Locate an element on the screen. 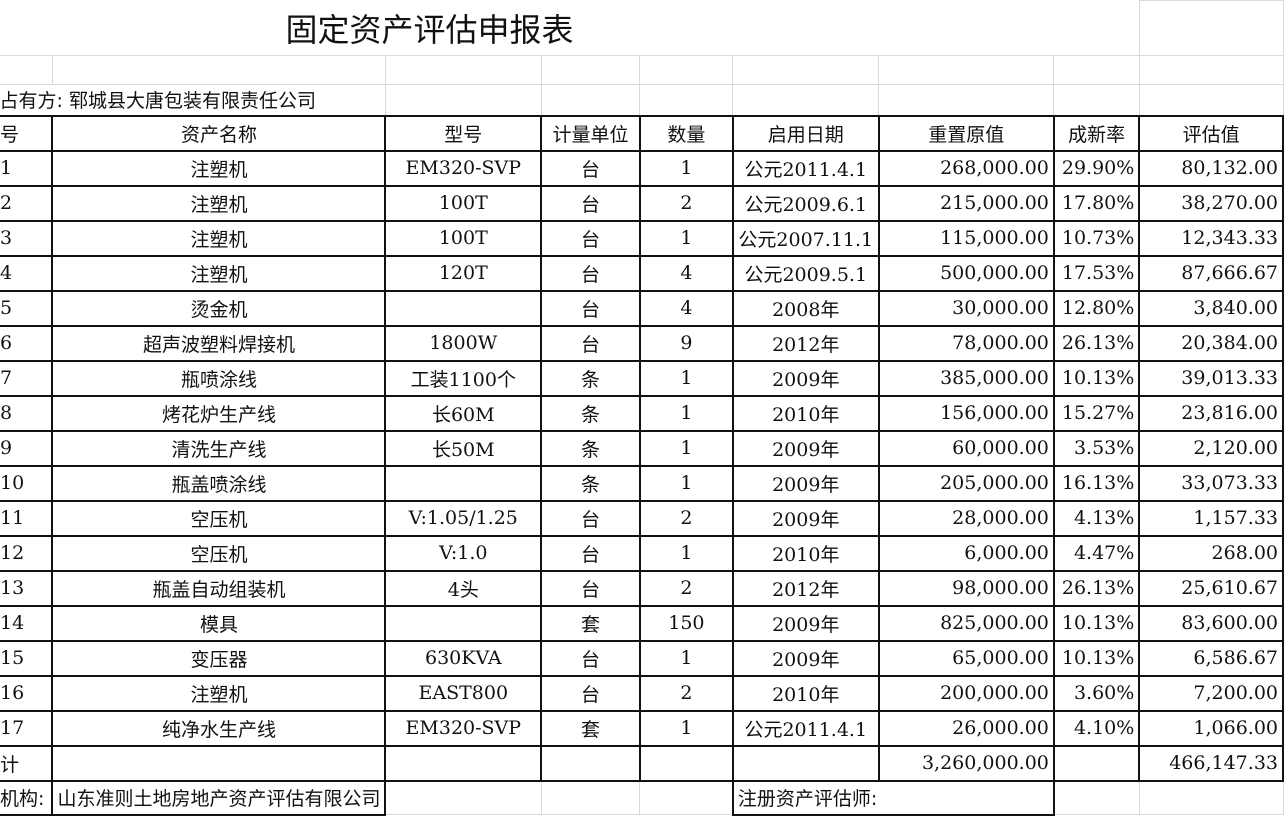 This screenshot has width=1284, height=819. table-cell: 11 is located at coordinates (27, 518).